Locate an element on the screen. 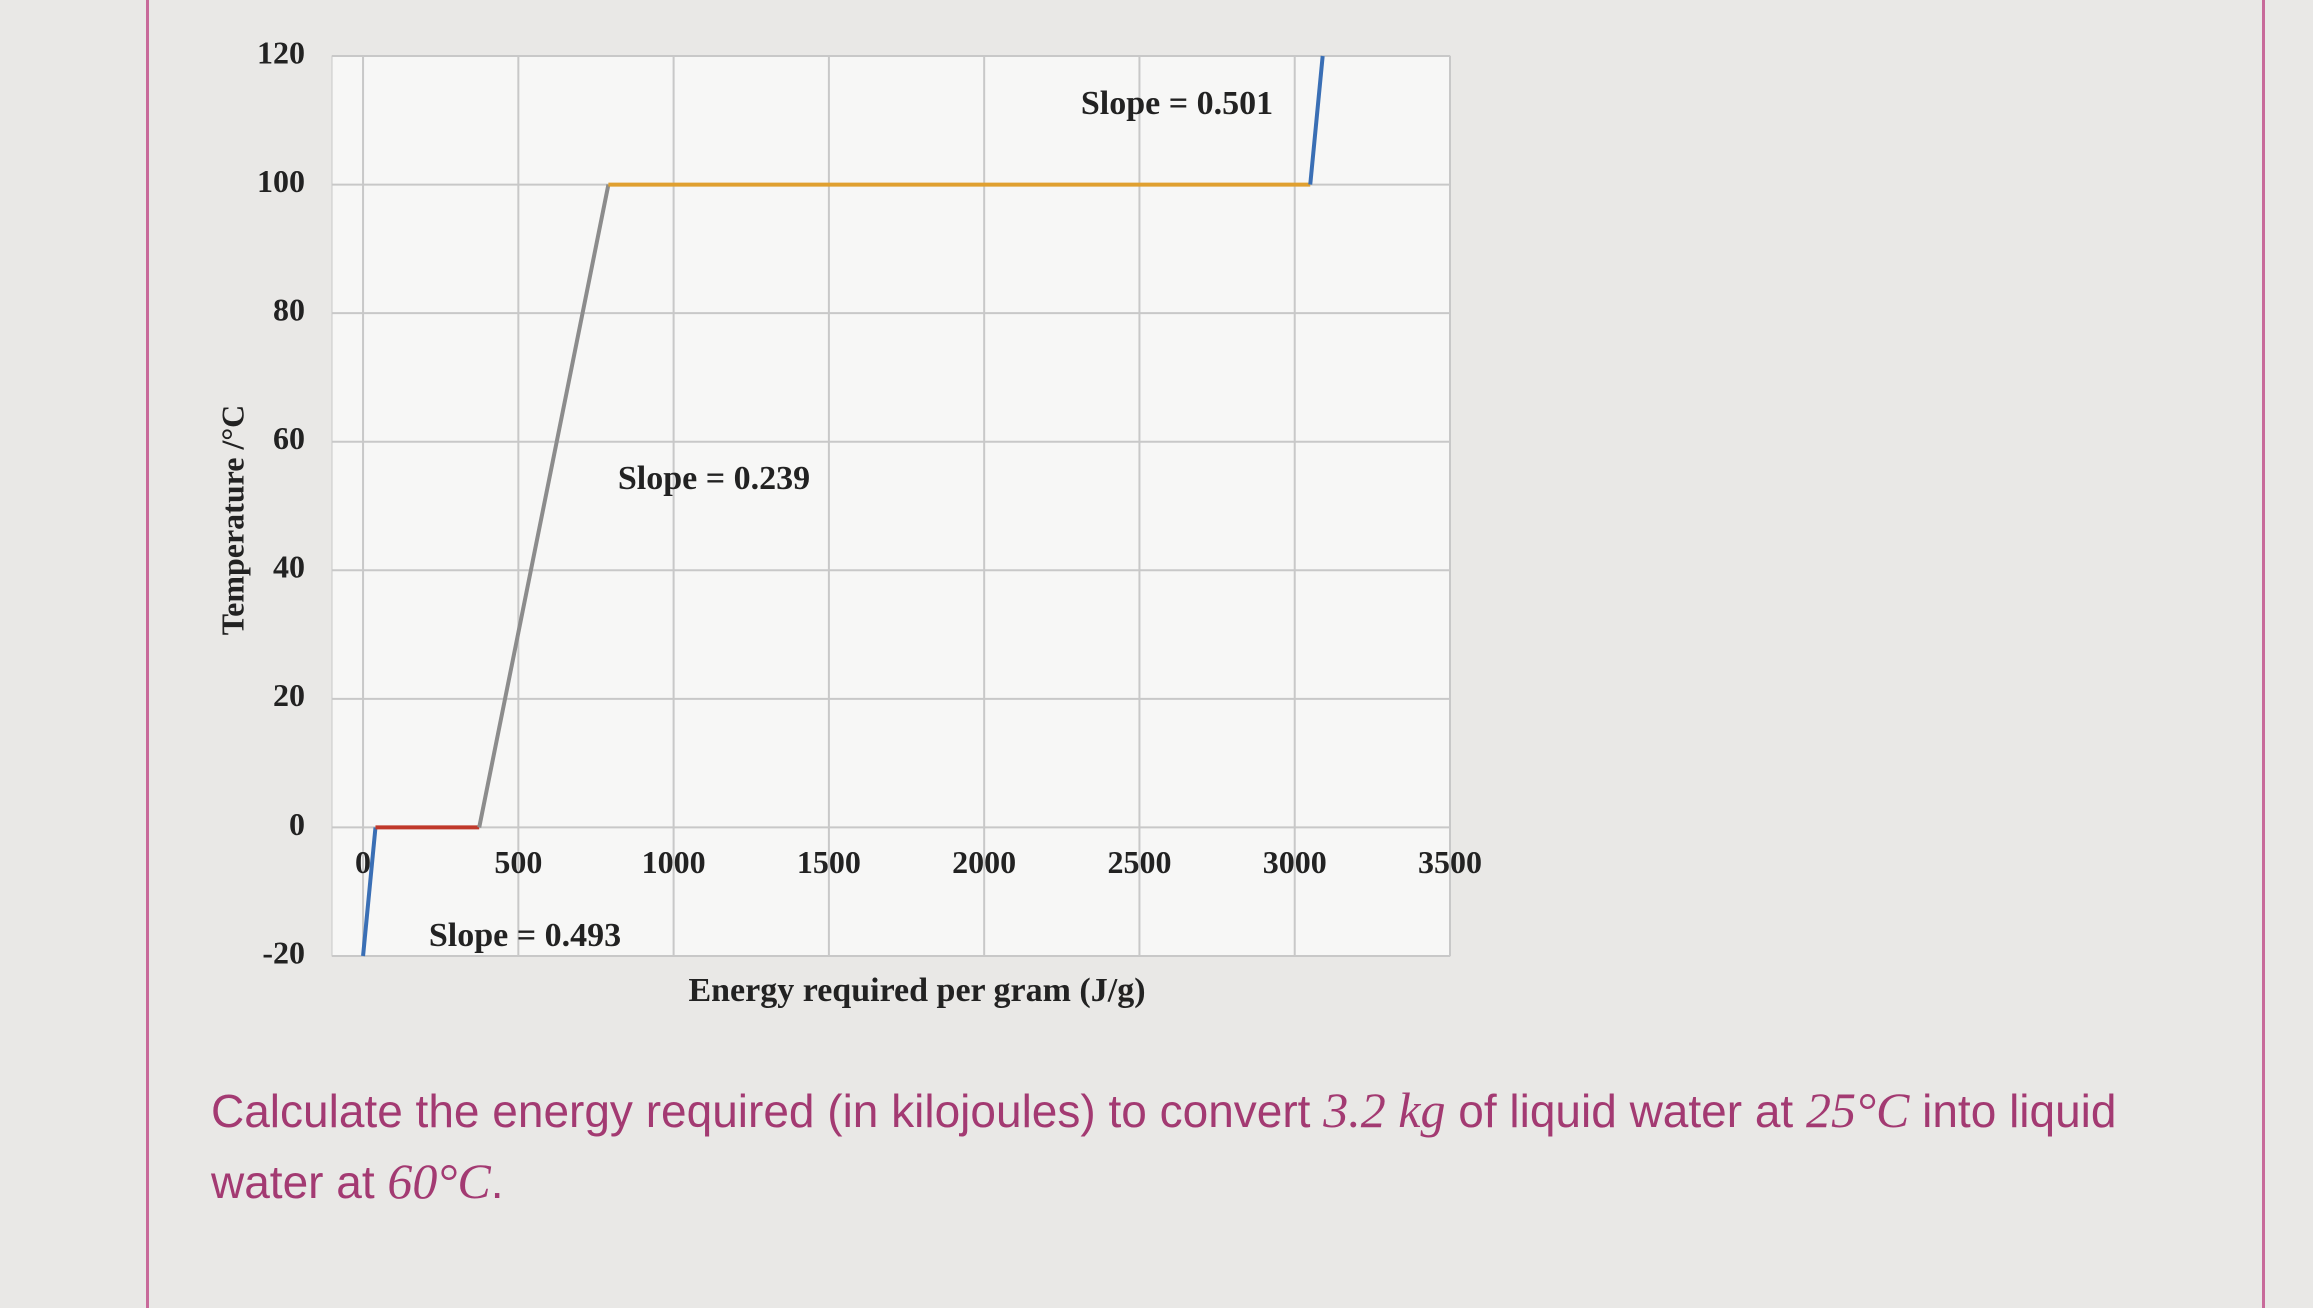 This screenshot has width=2313, height=1308. x-tick-label: 3000 is located at coordinates (1295, 862).